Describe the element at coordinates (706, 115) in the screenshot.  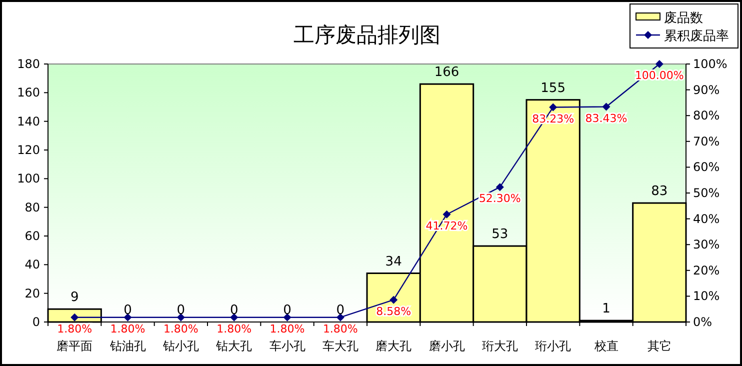
I see `y2-tick-label: 80%` at that location.